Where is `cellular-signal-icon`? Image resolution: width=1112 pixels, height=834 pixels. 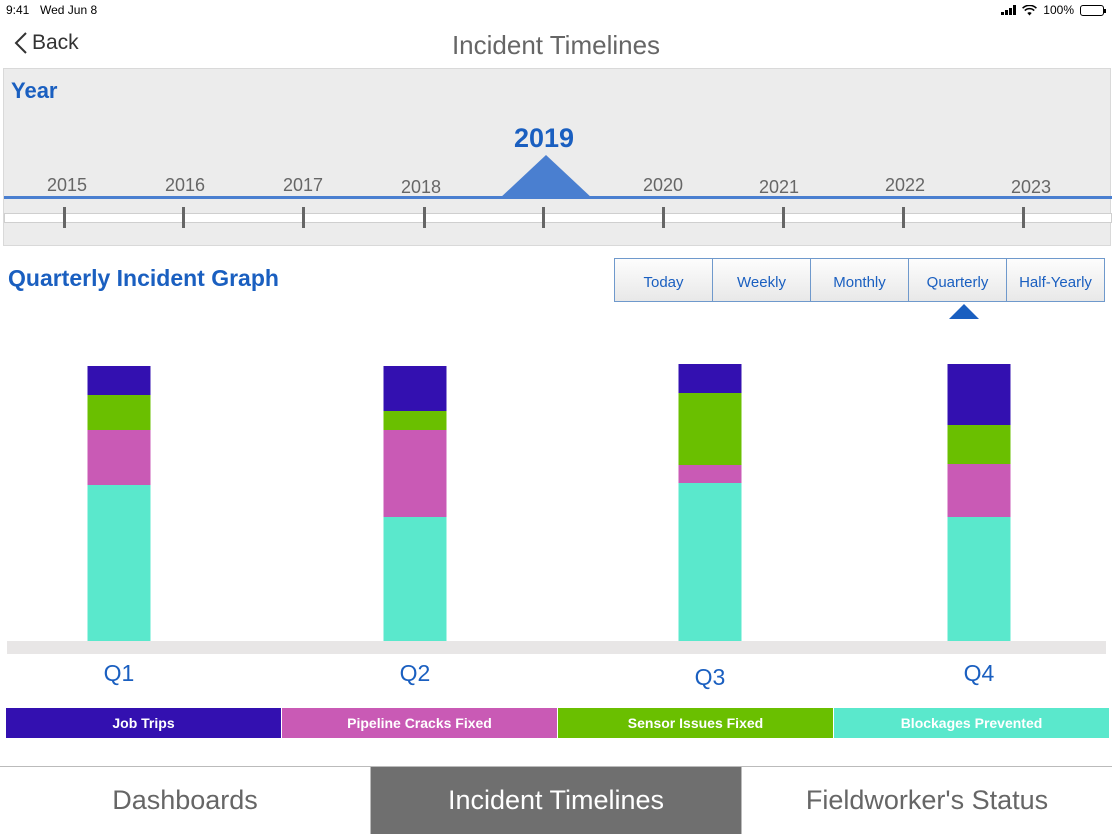 cellular-signal-icon is located at coordinates (1009, 10).